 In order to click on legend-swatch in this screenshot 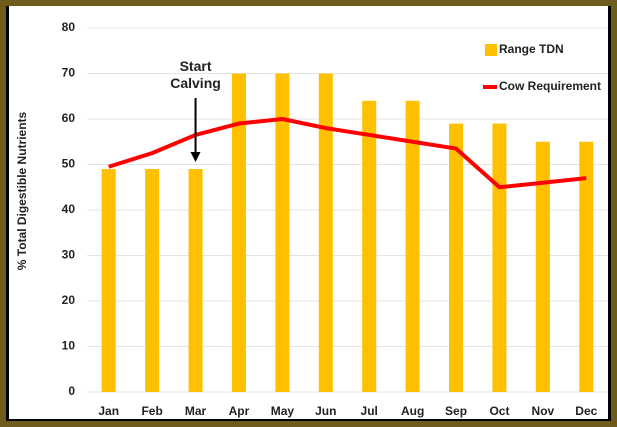, I will do `click(491, 50)`.